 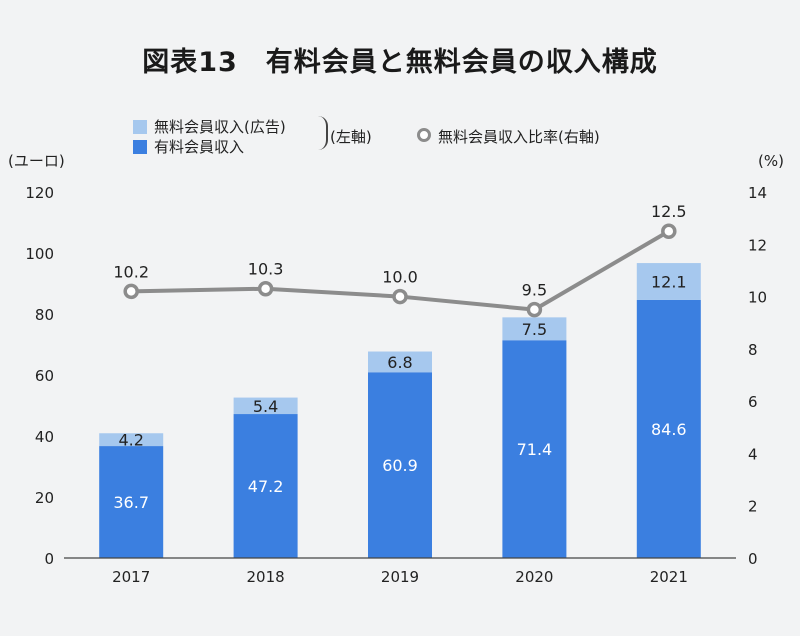 I want to click on x-tick-label: 2019, so click(x=400, y=577).